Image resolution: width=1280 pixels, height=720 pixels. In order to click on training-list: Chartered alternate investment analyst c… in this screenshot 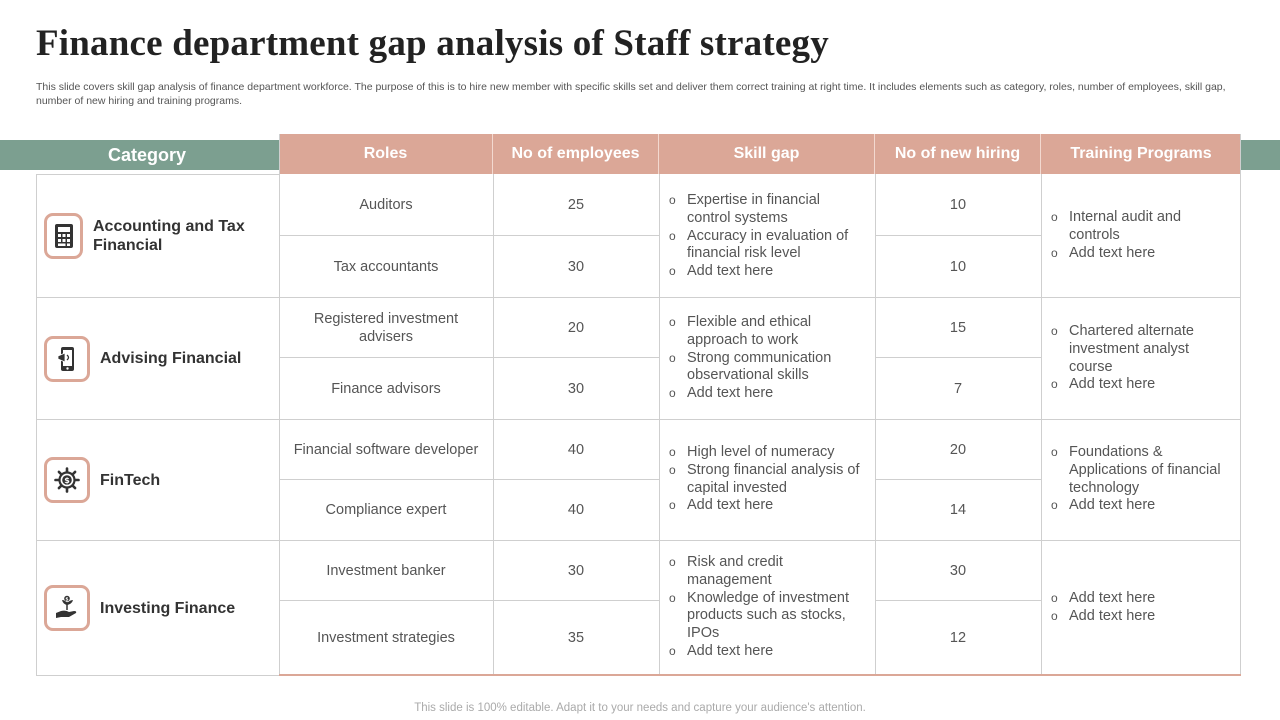, I will do `click(1141, 358)`.